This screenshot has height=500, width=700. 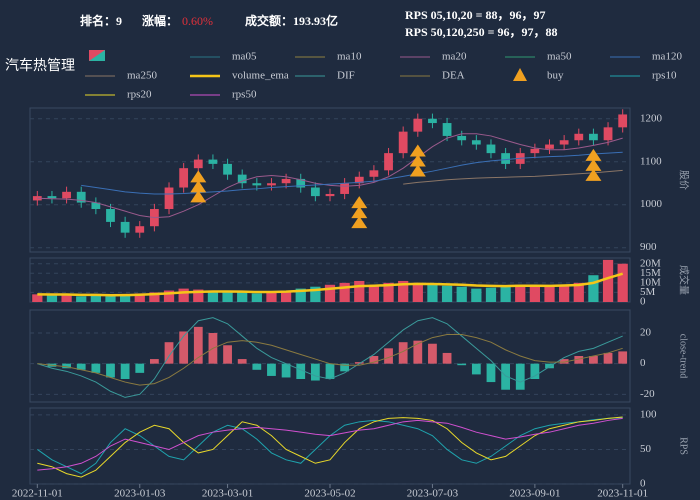 What do you see at coordinates (160, 20) in the screenshot?
I see `change-label: 涨幅：` at bounding box center [160, 20].